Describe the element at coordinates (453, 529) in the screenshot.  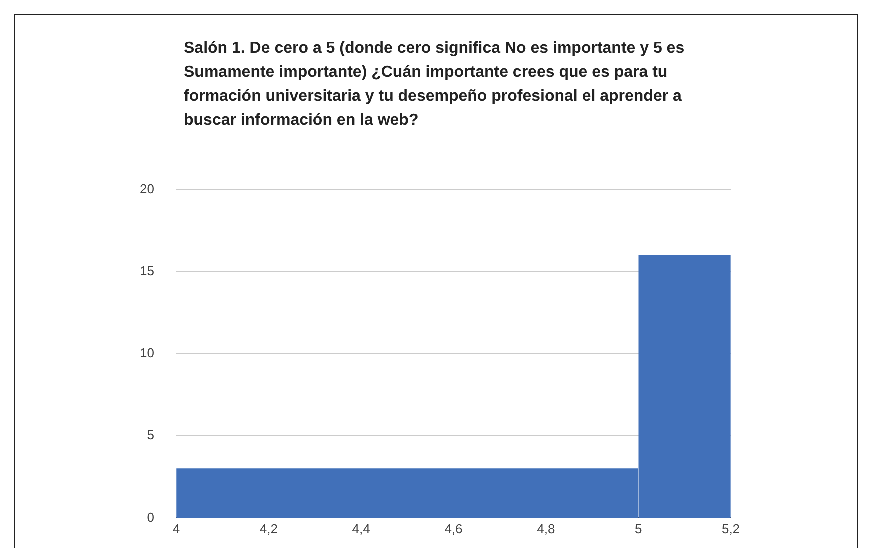
I see `x-tick-label: 4,6` at that location.